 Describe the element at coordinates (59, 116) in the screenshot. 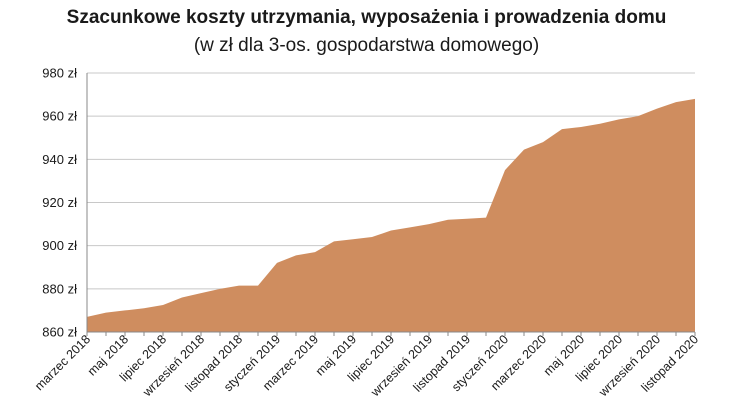

I see `y-tick-label: 960 zł` at that location.